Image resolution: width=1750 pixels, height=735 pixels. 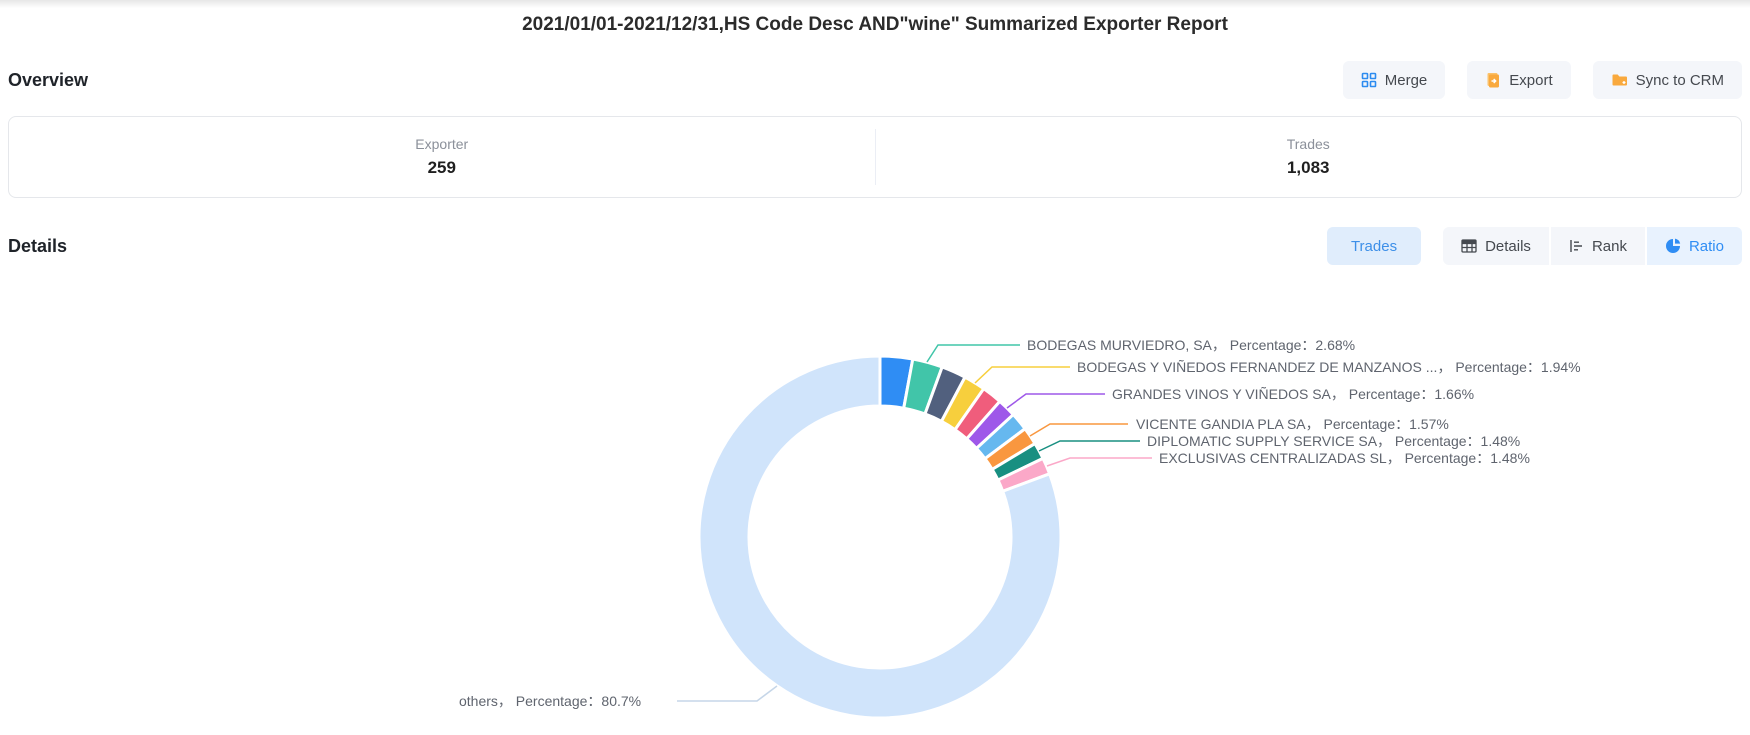 I want to click on stat-exporter-value: 259, so click(x=441, y=167).